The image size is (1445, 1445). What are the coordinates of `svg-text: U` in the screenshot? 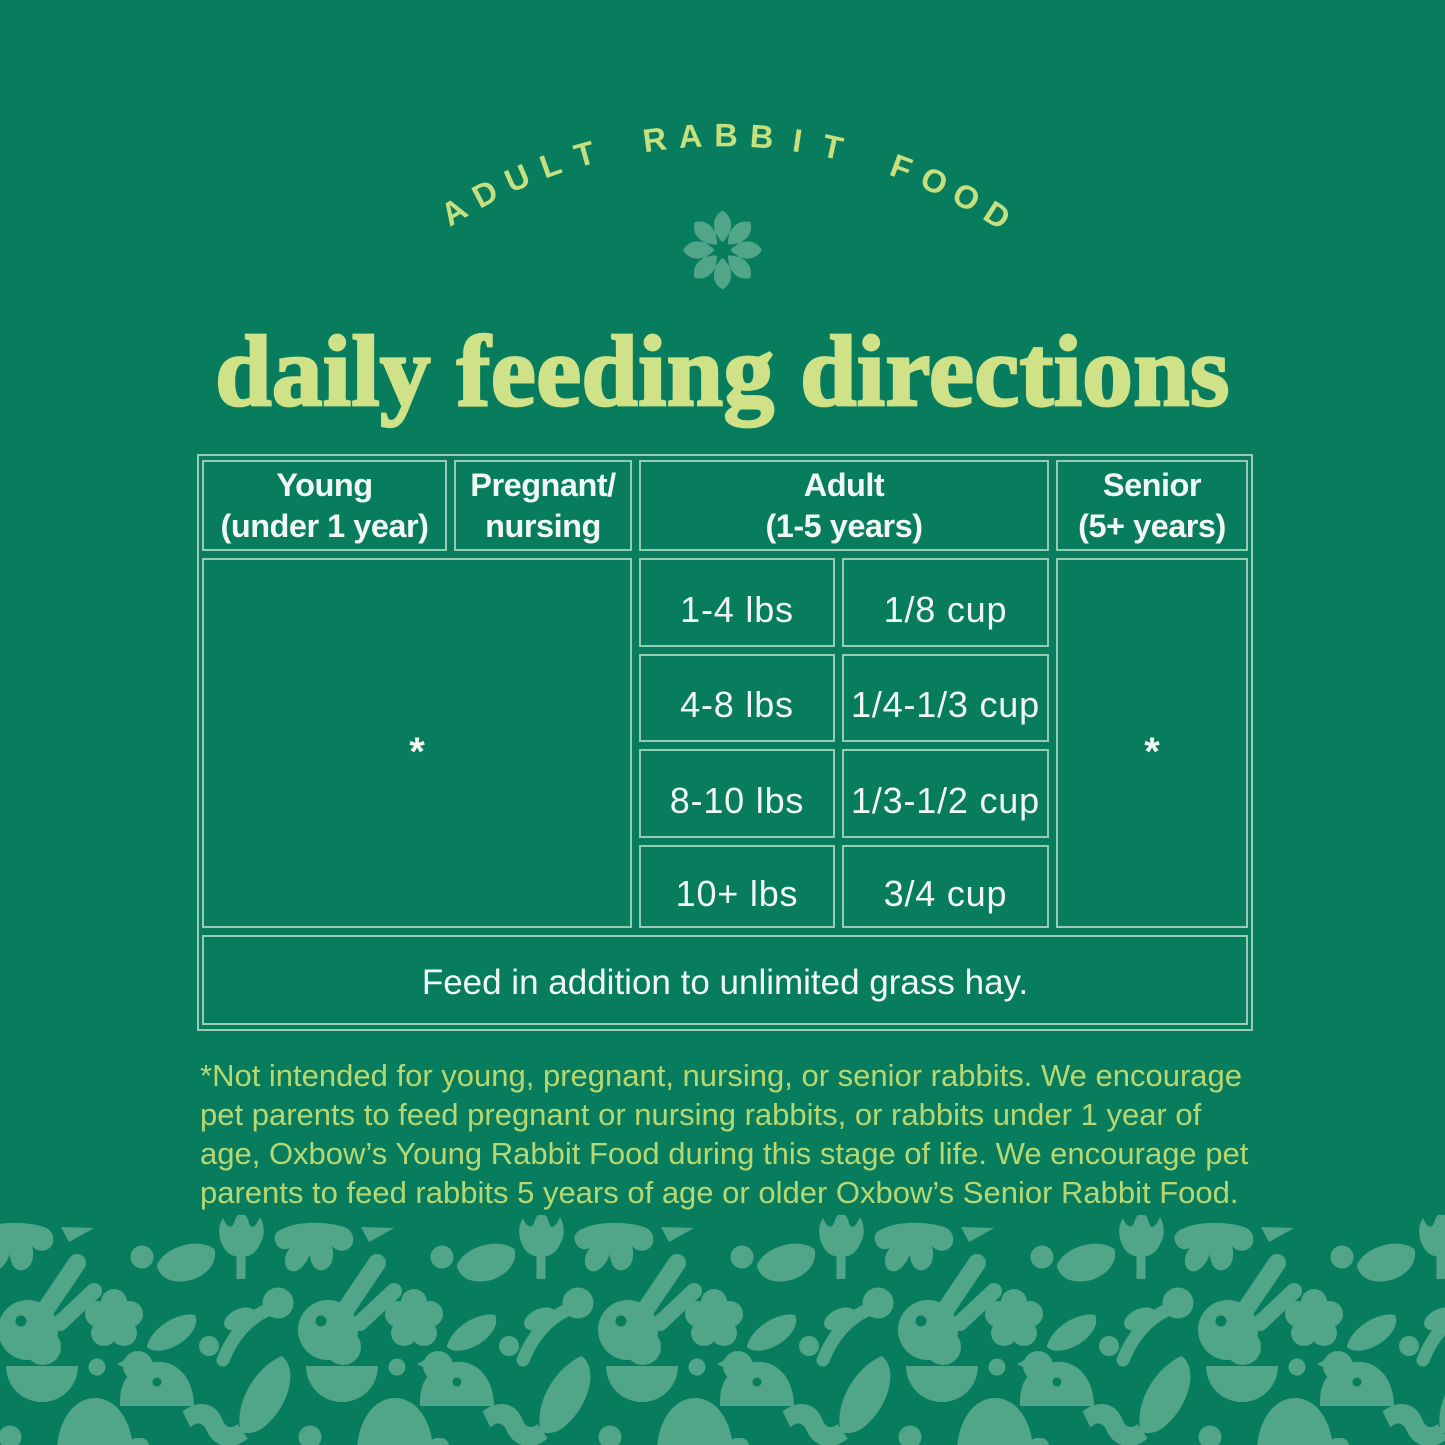 It's located at (517, 178).